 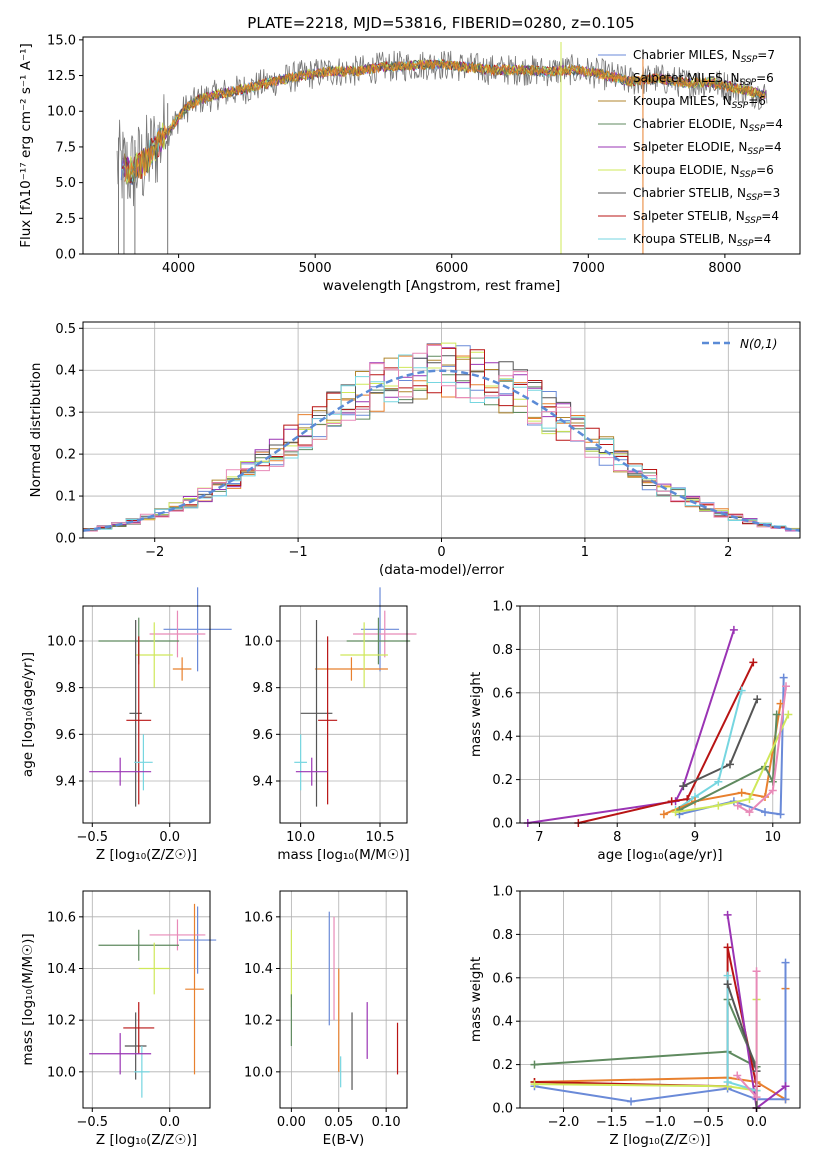 I want to click on legend-entry: Salpeter MILES, NSSP=6, so click(x=703, y=79).